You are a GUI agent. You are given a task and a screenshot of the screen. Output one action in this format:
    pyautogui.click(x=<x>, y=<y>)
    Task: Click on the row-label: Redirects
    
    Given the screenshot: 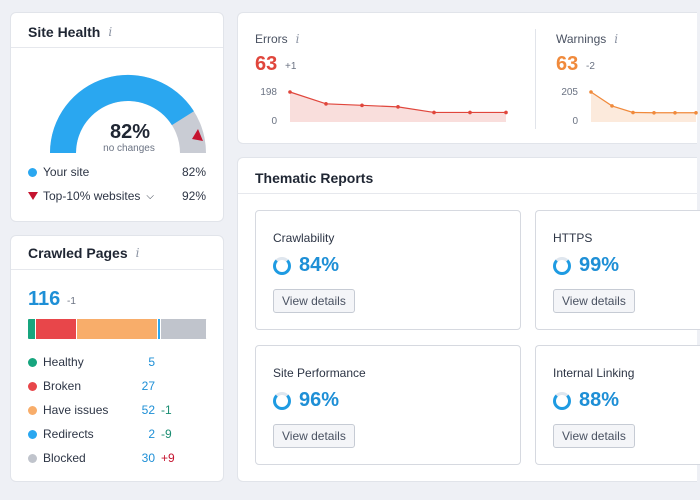 What is the action you would take?
    pyautogui.click(x=68, y=434)
    